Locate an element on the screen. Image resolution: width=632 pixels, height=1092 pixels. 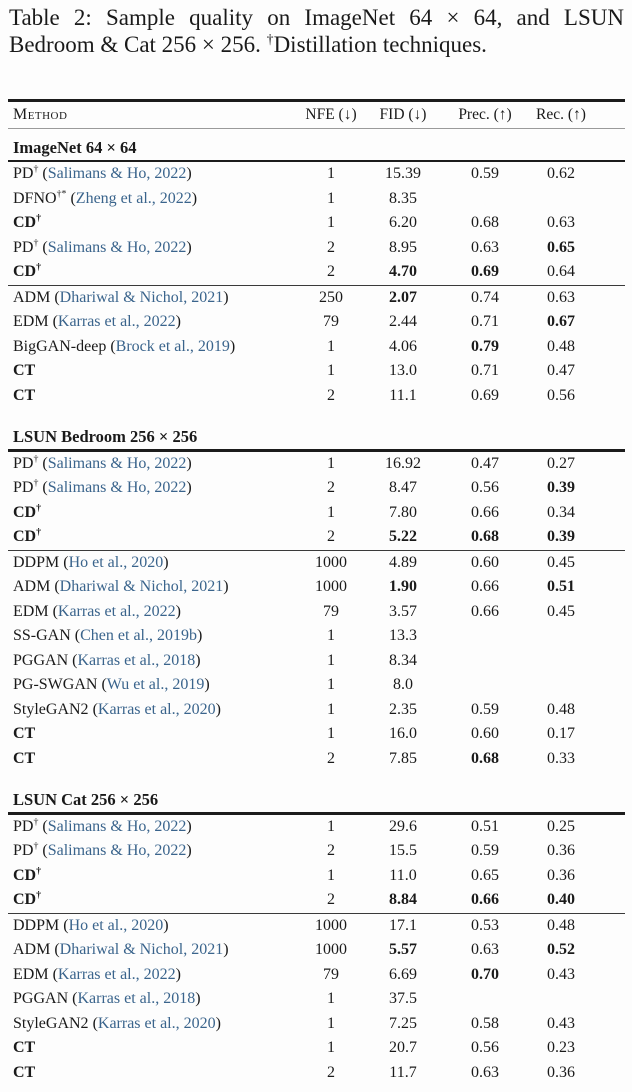
fid-value: 5.57 is located at coordinates (403, 949).